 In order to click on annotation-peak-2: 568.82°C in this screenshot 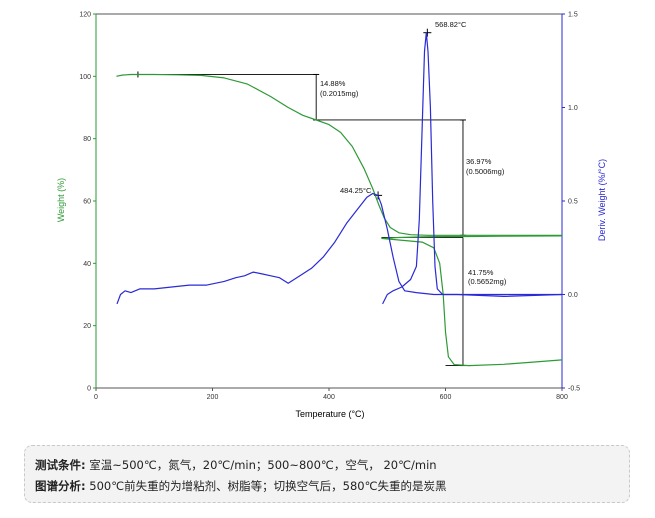, I will do `click(451, 24)`.